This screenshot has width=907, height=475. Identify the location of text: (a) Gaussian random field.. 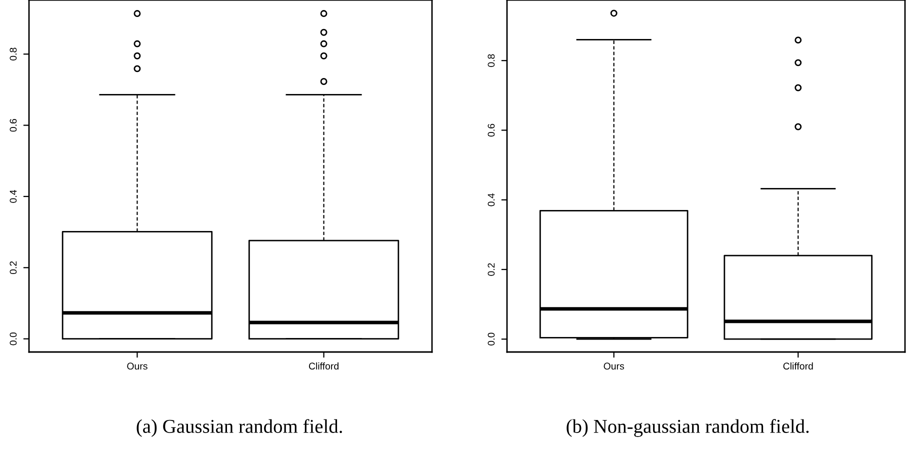
(239, 428).